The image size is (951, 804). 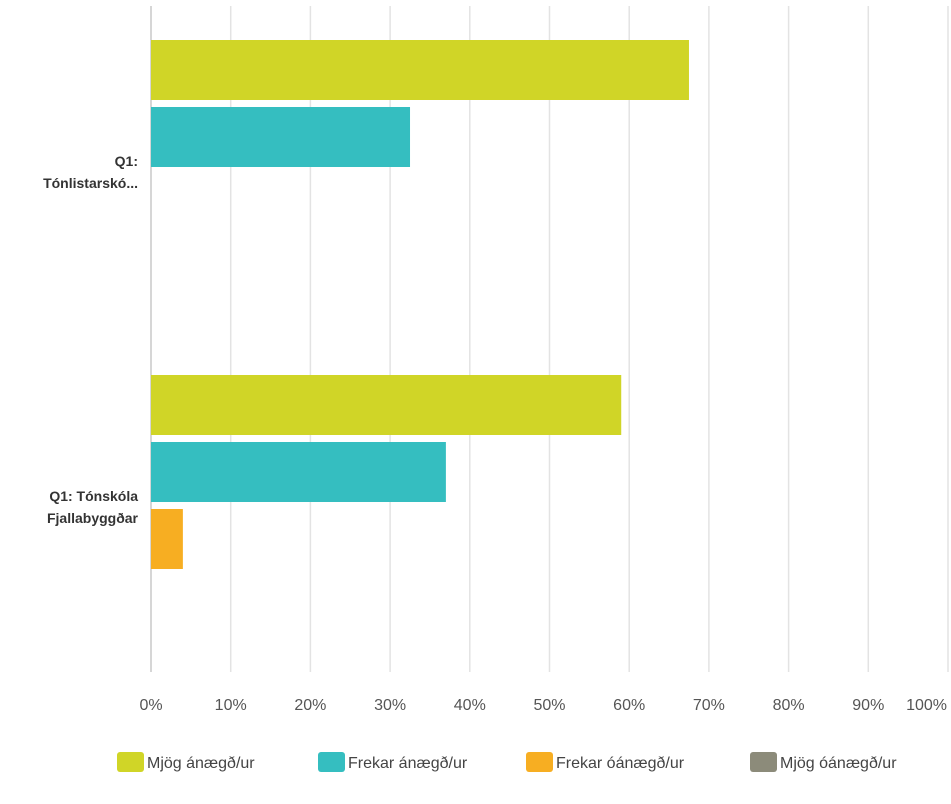 What do you see at coordinates (310, 705) in the screenshot?
I see `x-tick-label: 20%` at bounding box center [310, 705].